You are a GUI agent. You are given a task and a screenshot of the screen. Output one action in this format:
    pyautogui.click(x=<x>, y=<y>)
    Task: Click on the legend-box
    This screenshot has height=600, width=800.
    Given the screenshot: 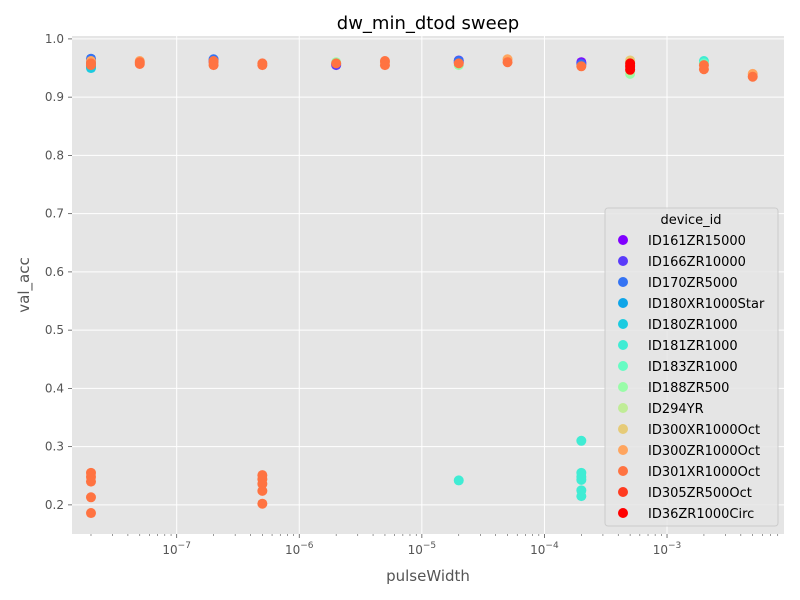 What is the action you would take?
    pyautogui.click(x=691, y=367)
    